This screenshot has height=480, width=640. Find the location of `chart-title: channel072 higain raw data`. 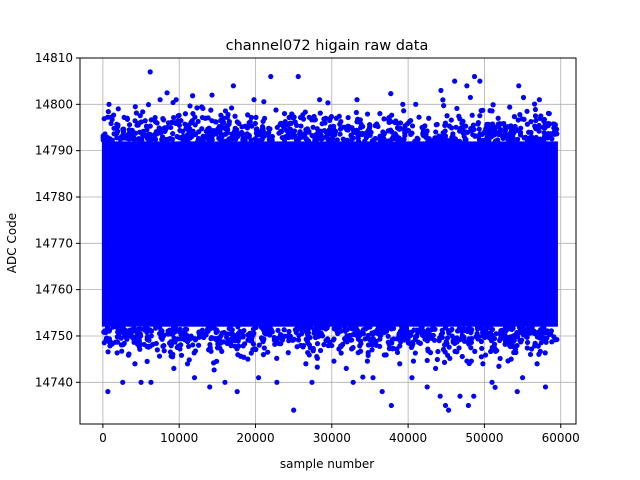

chart-title: channel072 higain raw data is located at coordinates (327, 46).